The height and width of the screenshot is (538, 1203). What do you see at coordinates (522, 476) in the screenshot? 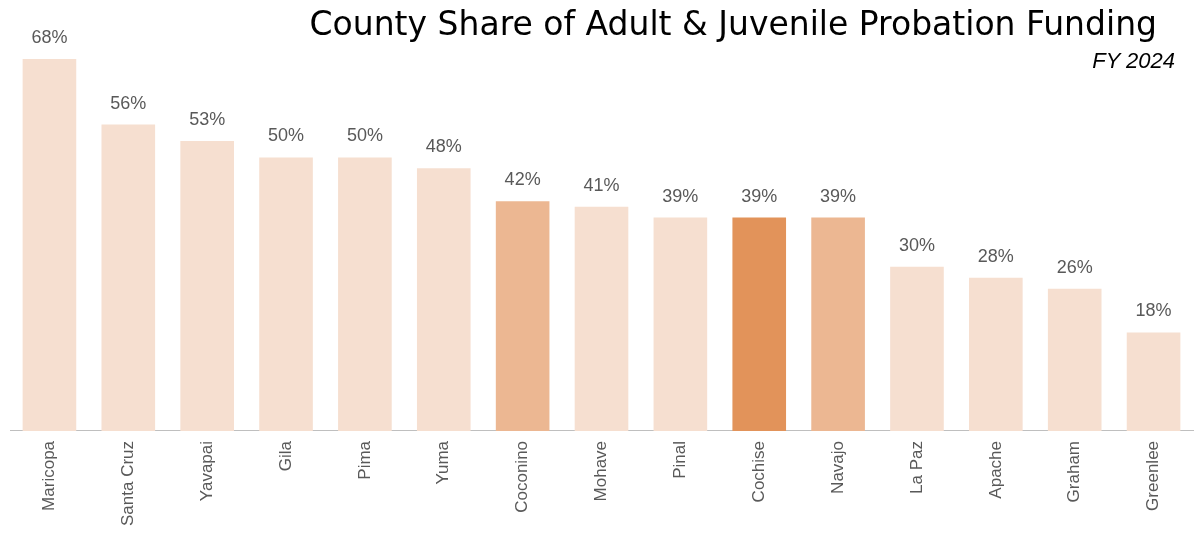
I see `x-tick-label: Coconino` at bounding box center [522, 476].